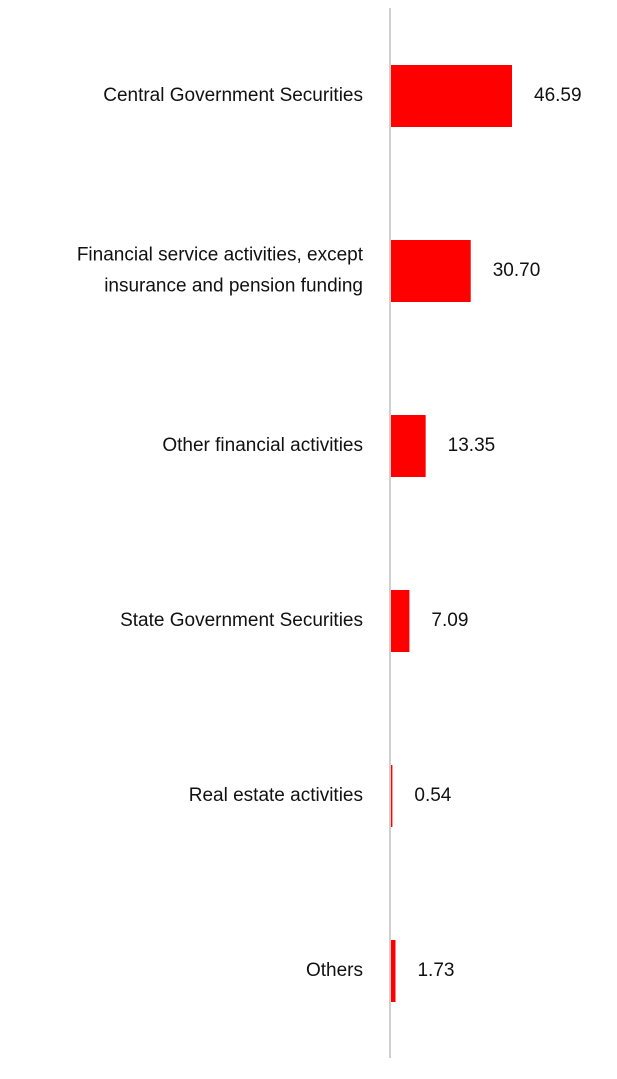 This screenshot has width=617, height=1079. What do you see at coordinates (472, 445) in the screenshot?
I see `value-label: 13.35` at bounding box center [472, 445].